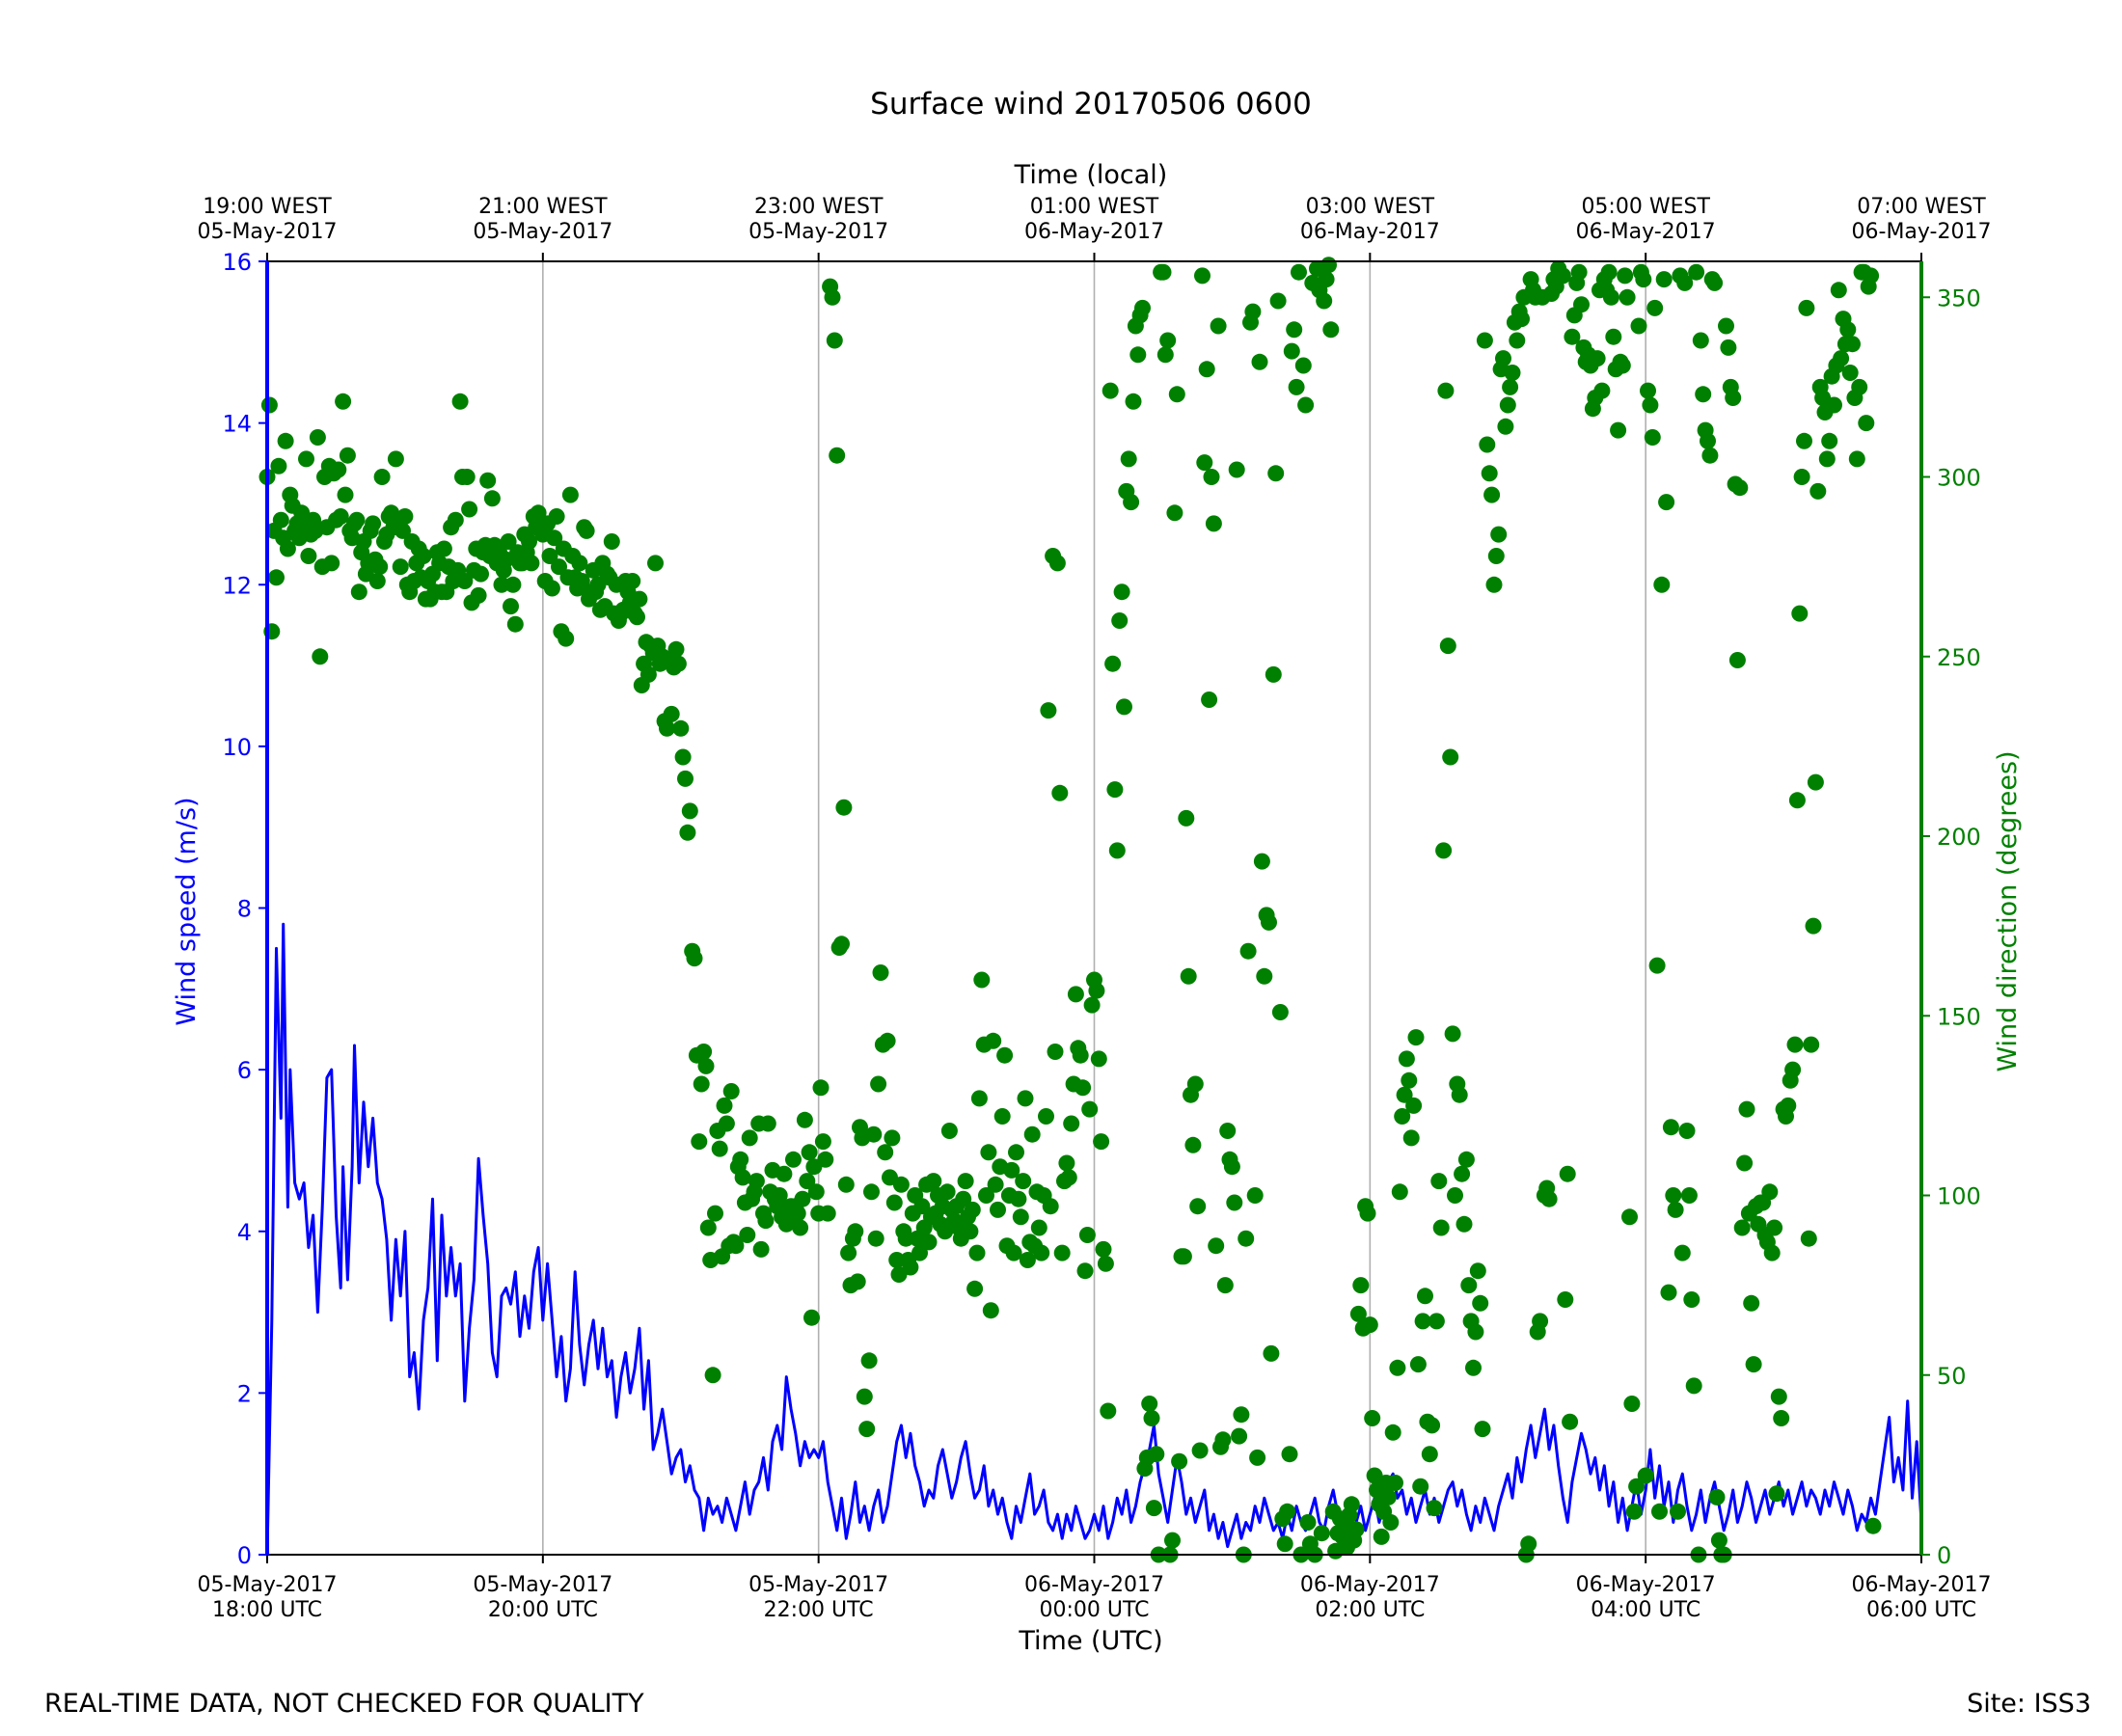 The height and width of the screenshot is (1736, 2122). What do you see at coordinates (543, 207) in the screenshot?
I see `top-tick-time: 21:00 WEST` at bounding box center [543, 207].